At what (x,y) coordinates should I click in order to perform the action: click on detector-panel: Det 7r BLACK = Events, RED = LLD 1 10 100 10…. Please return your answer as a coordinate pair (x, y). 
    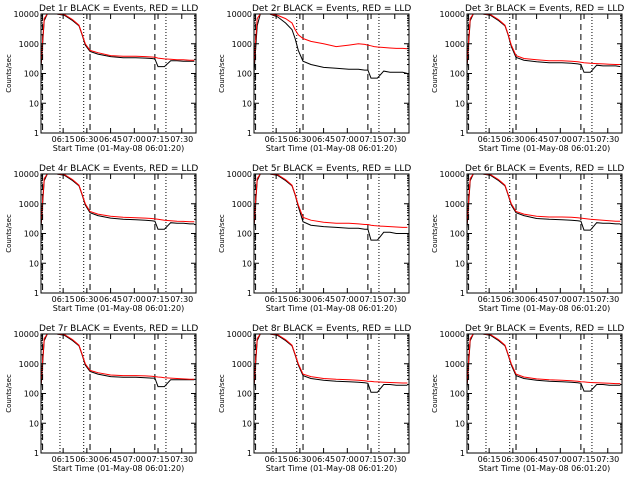
    Looking at the image, I should click on (101, 398).